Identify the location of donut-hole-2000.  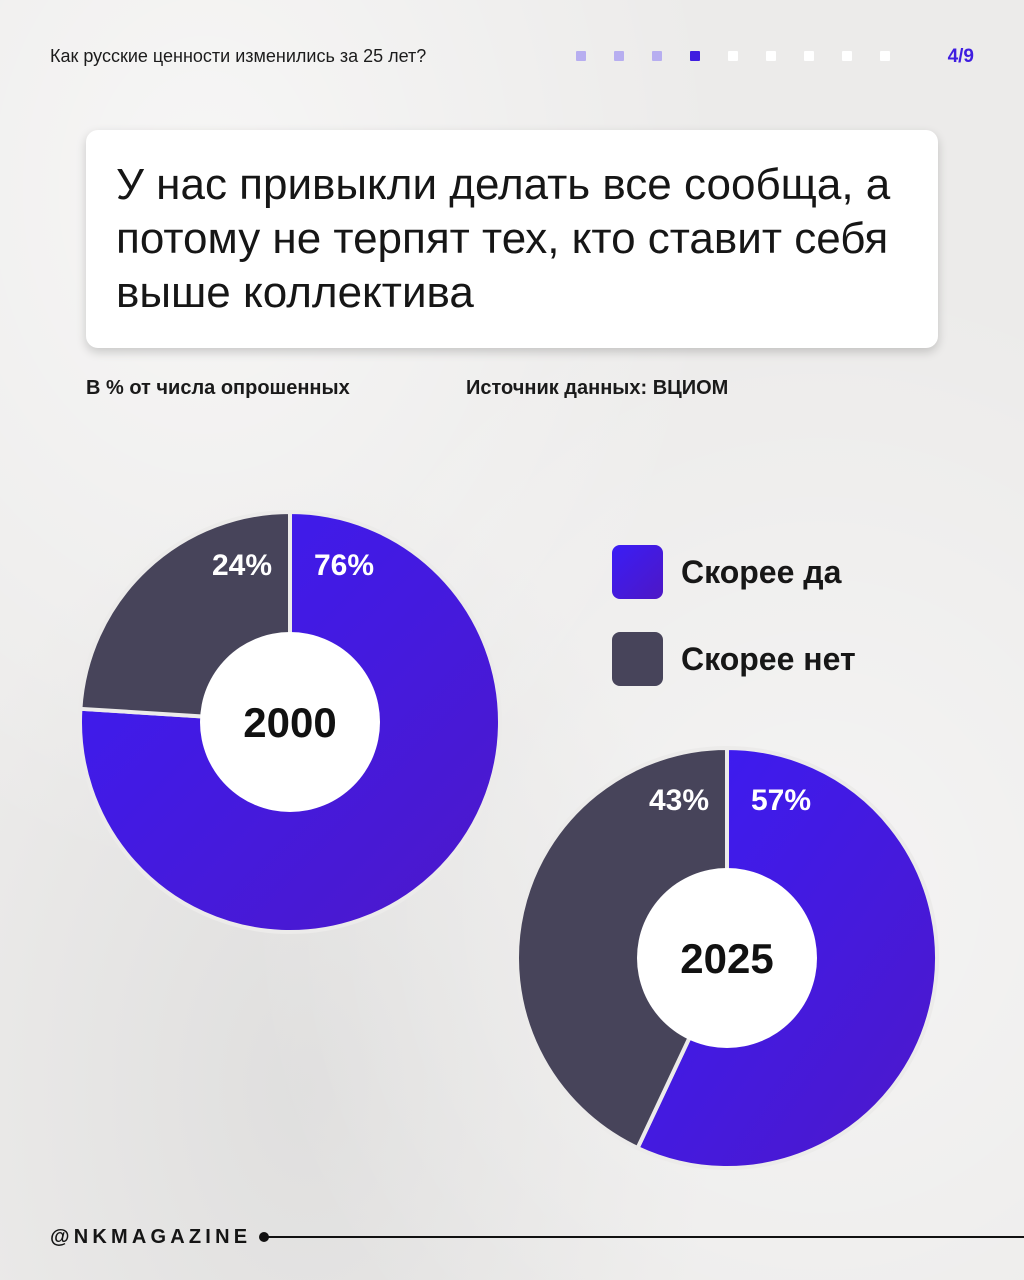
(290, 722).